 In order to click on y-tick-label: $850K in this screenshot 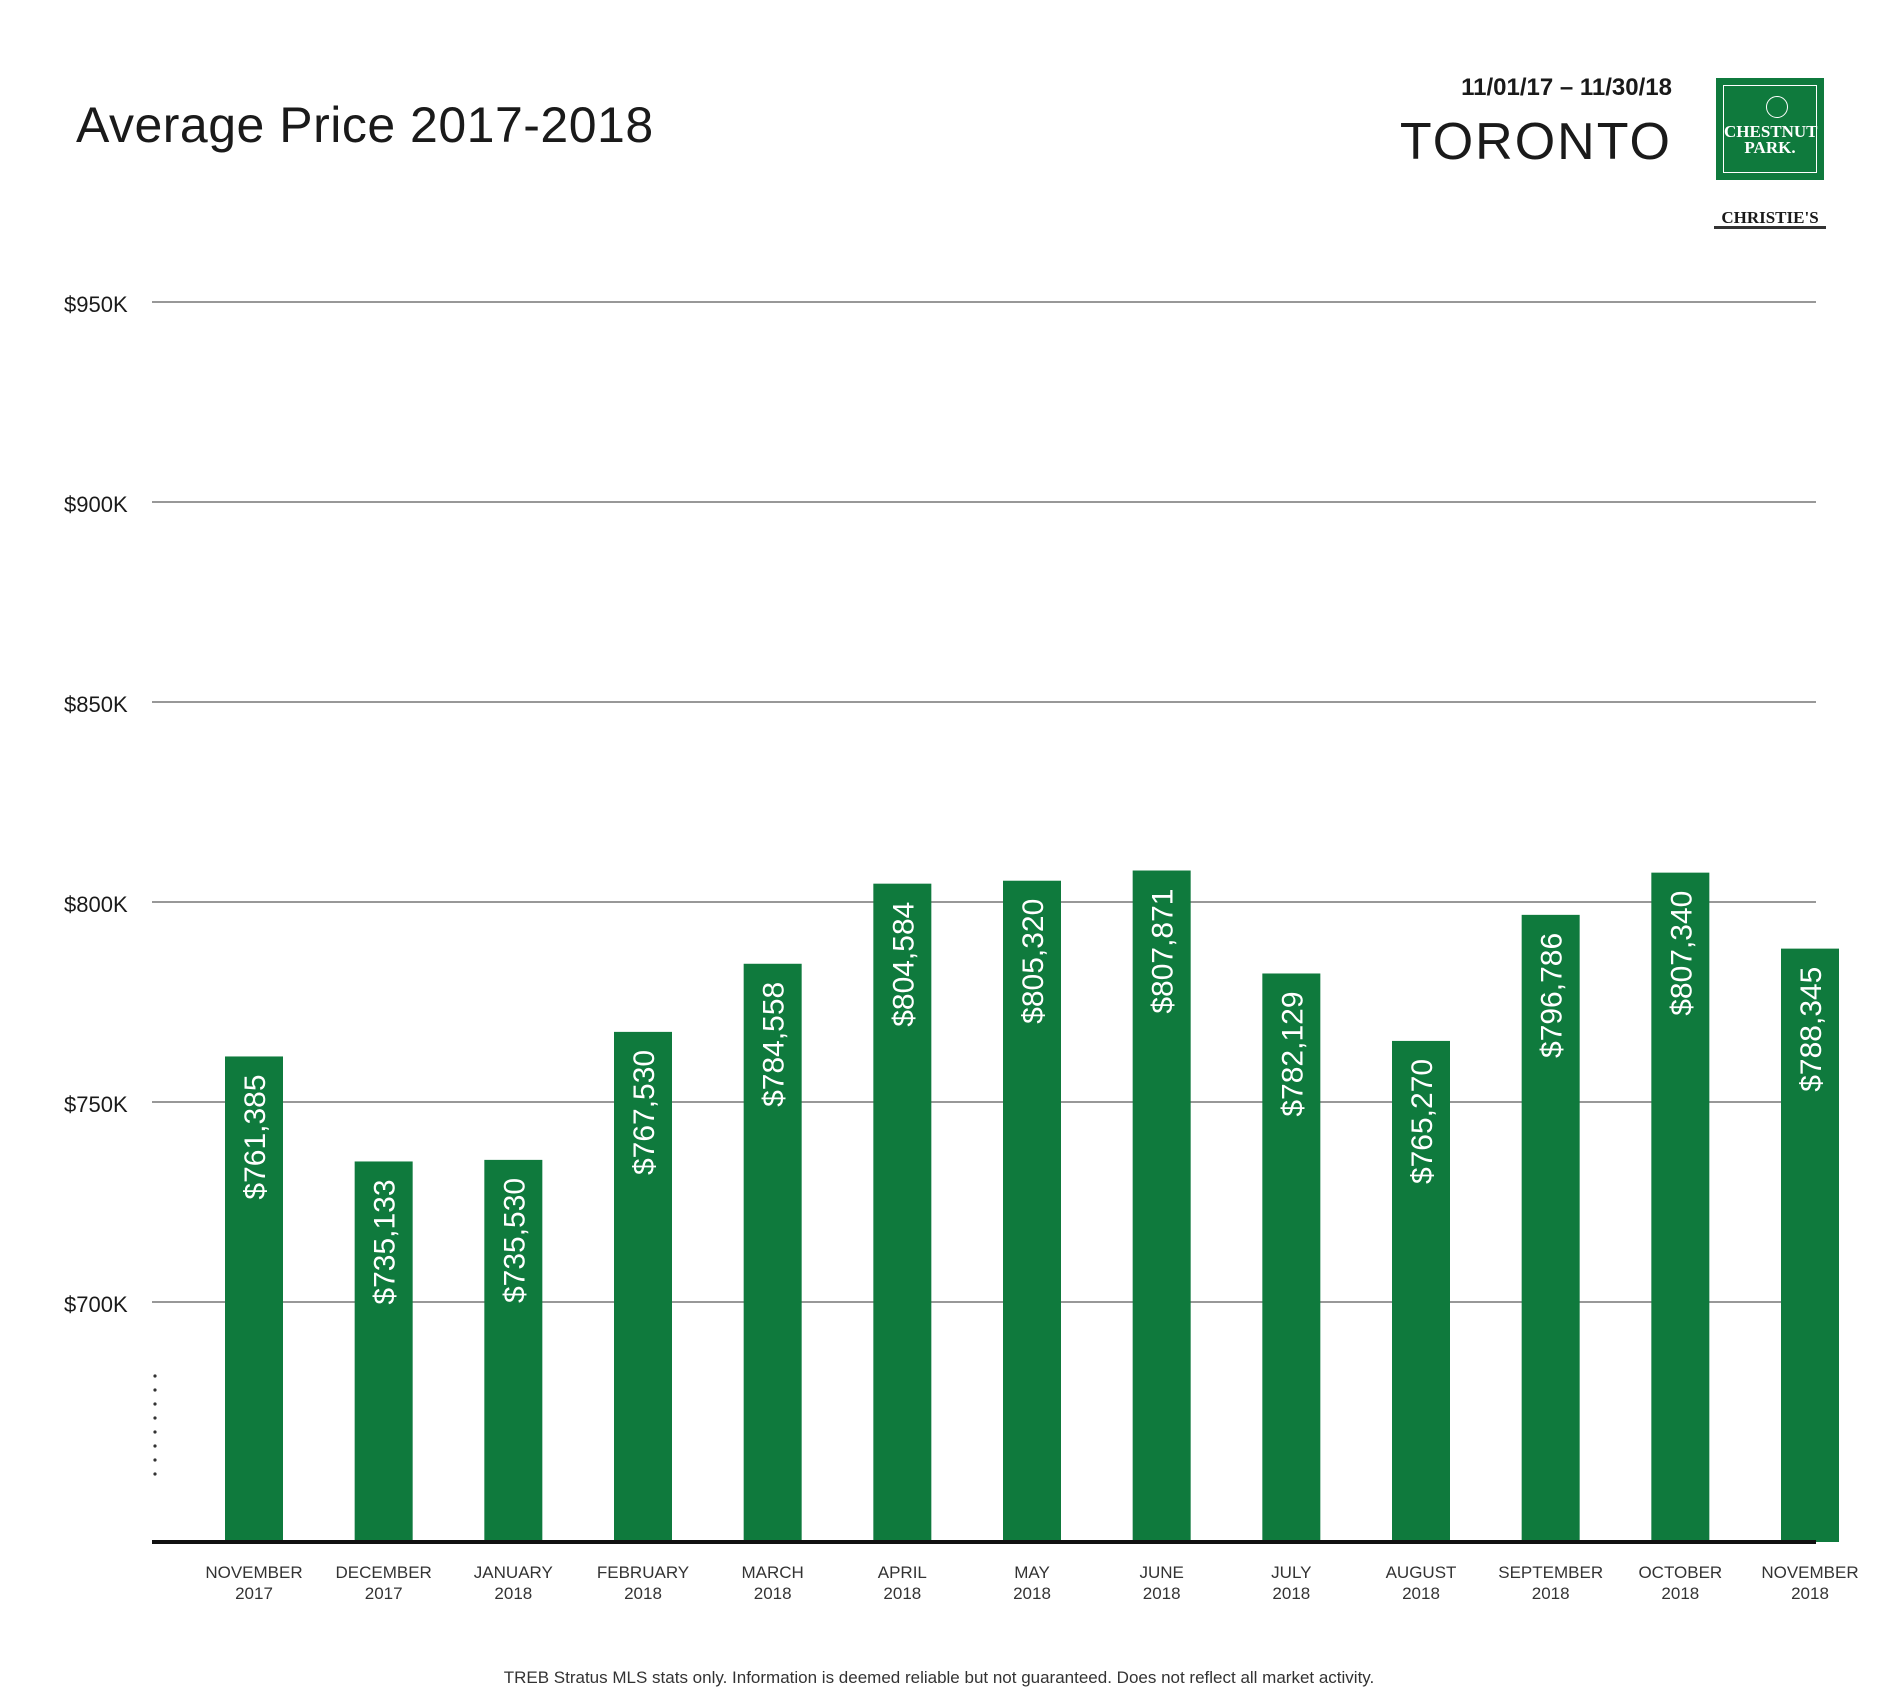, I will do `click(96, 704)`.